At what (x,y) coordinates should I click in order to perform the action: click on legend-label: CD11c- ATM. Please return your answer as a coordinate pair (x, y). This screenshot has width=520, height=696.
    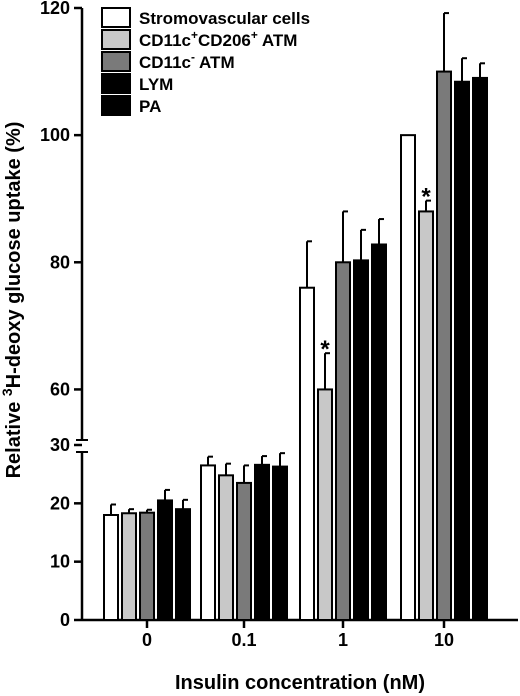
    Looking at the image, I should click on (187, 61).